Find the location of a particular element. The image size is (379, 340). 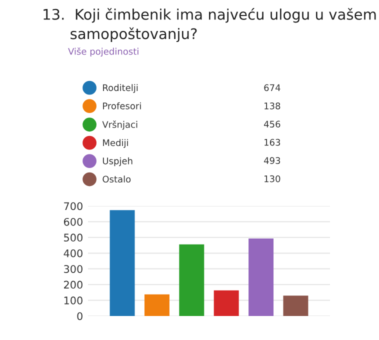

legend-label: Vršnjaci is located at coordinates (120, 125).